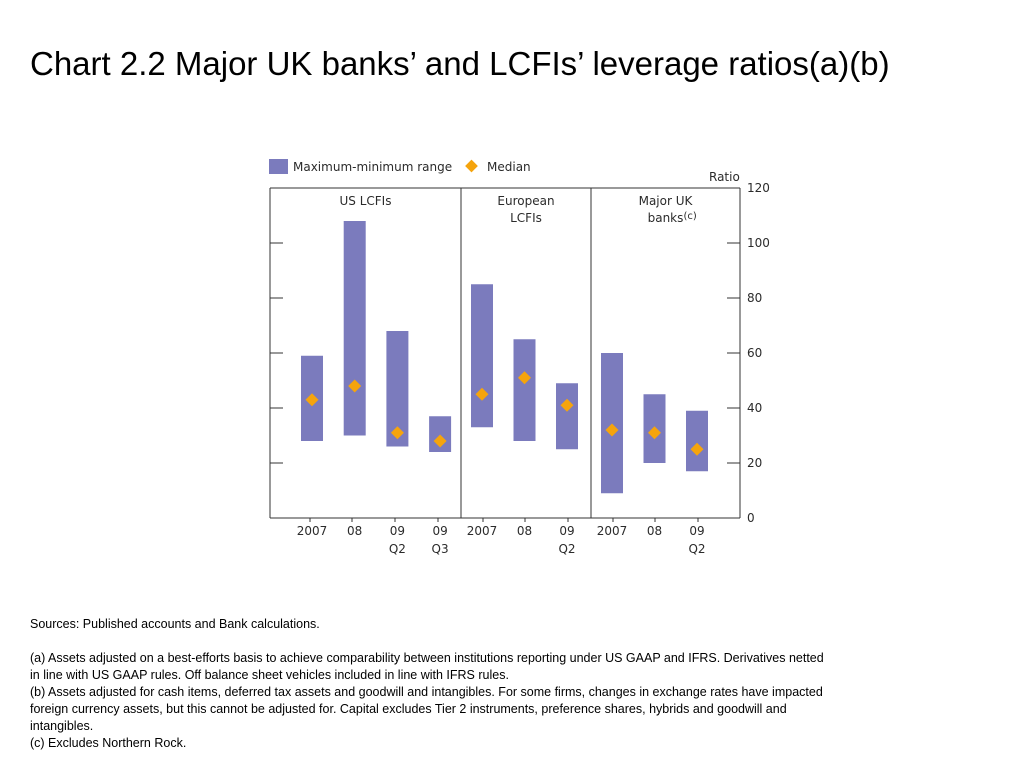 This screenshot has width=1024, height=768. What do you see at coordinates (278, 166) in the screenshot?
I see `legend-range-swatch` at bounding box center [278, 166].